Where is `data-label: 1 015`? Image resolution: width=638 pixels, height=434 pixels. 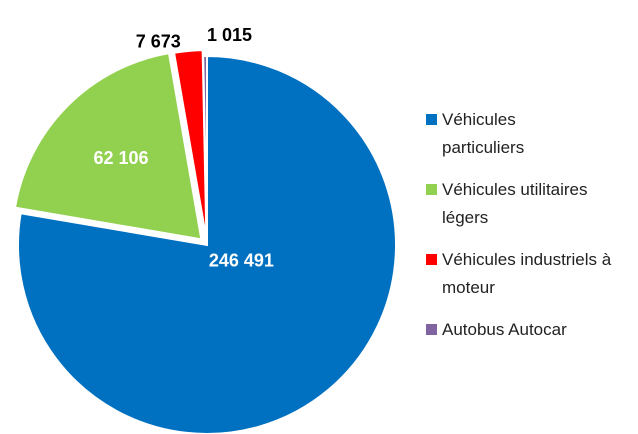
data-label: 1 015 is located at coordinates (229, 35).